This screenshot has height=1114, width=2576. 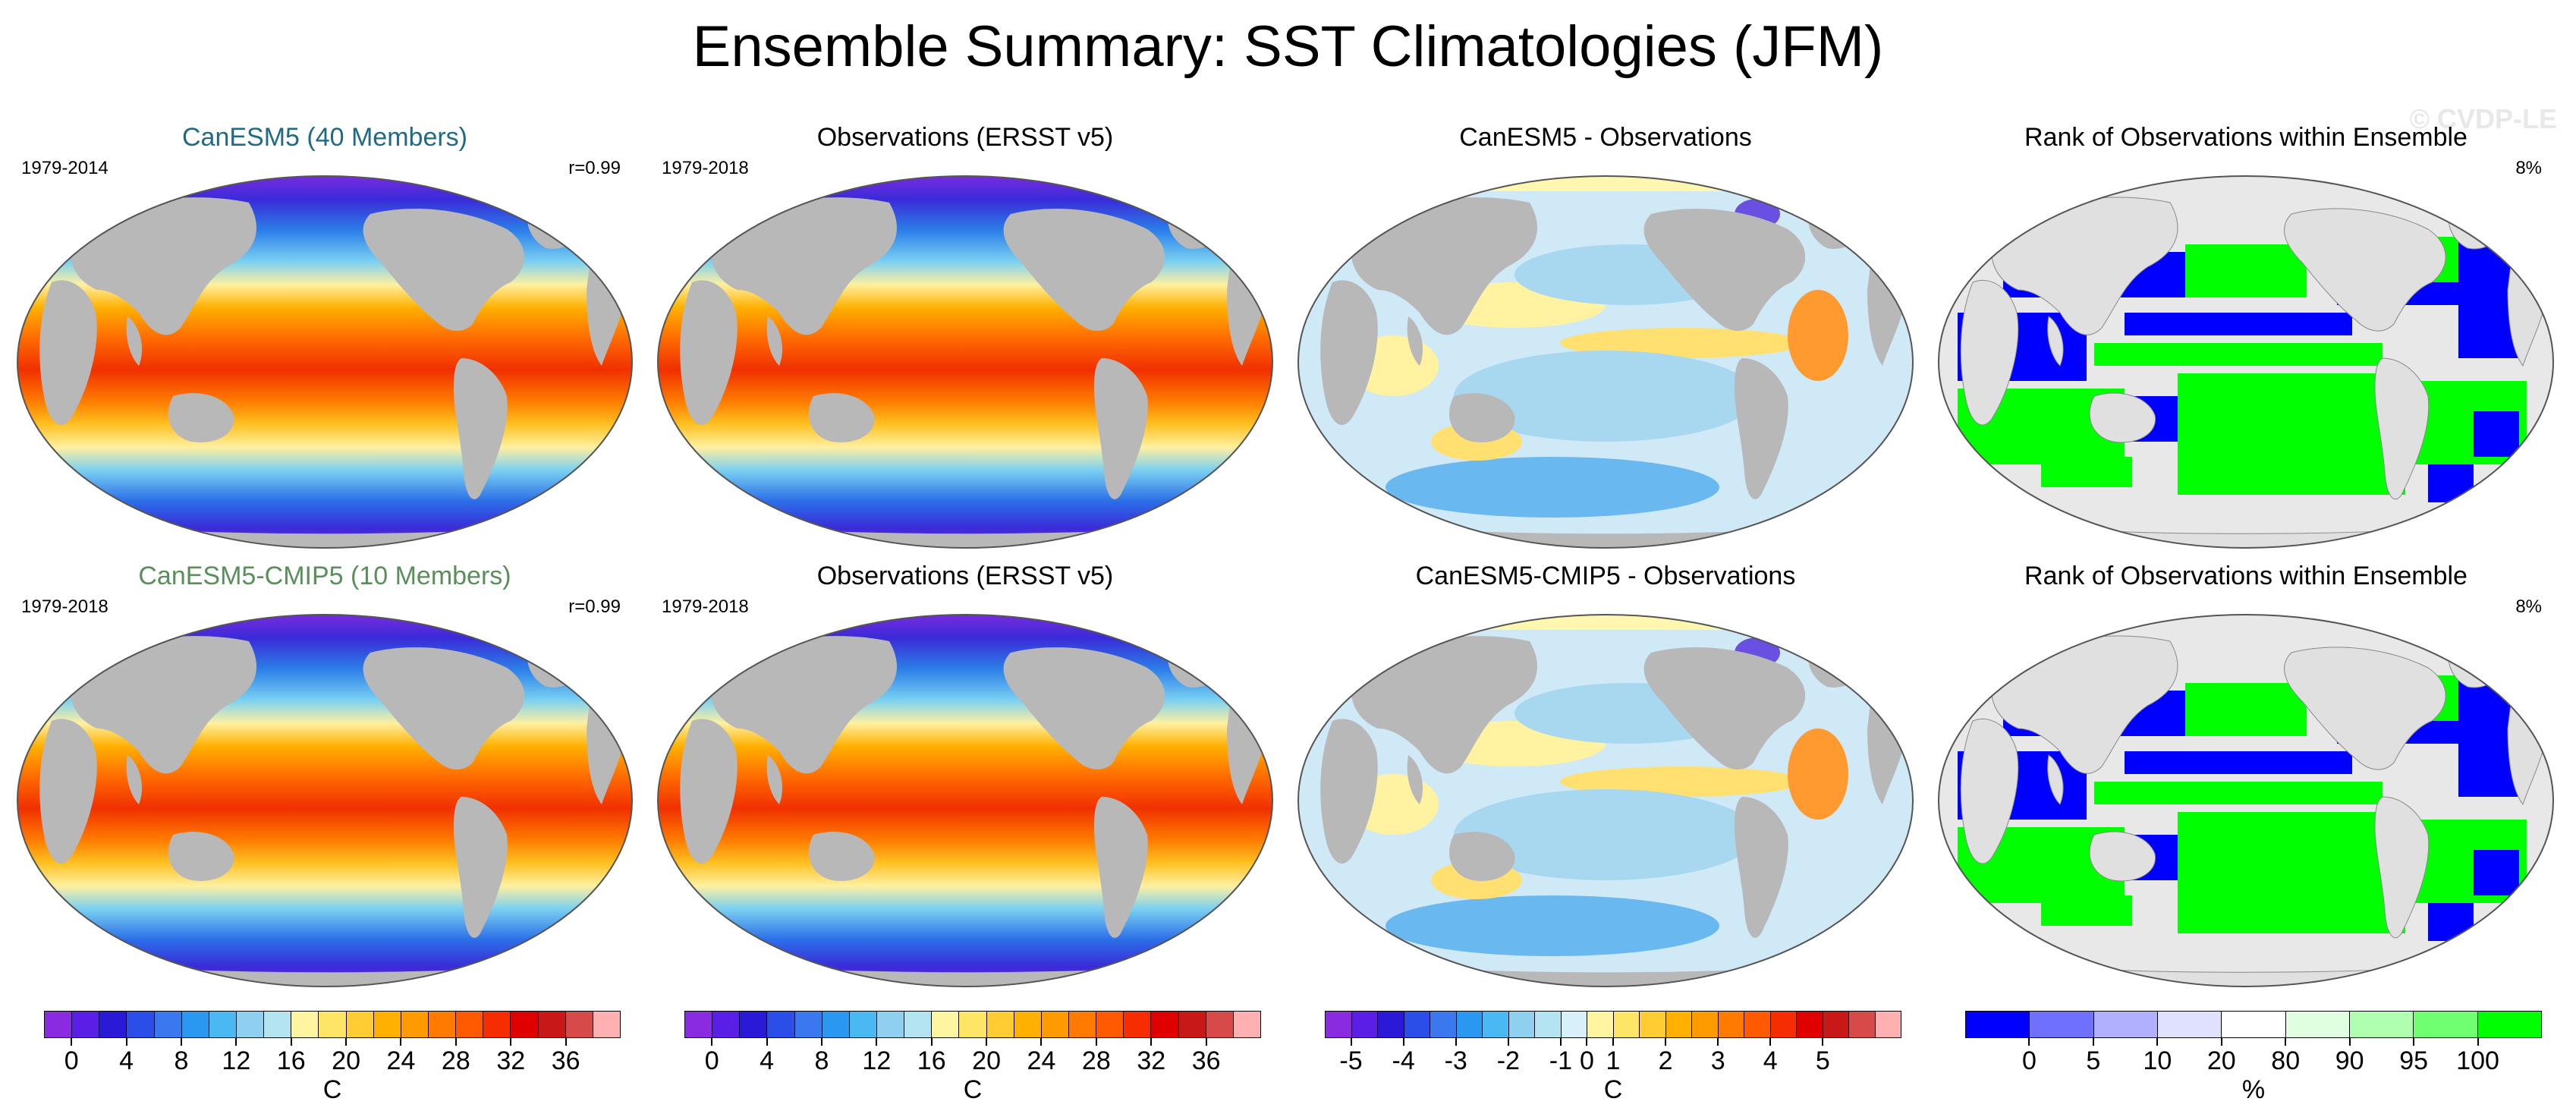 What do you see at coordinates (877, 1060) in the screenshot?
I see `colorbar-tick-label: 12` at bounding box center [877, 1060].